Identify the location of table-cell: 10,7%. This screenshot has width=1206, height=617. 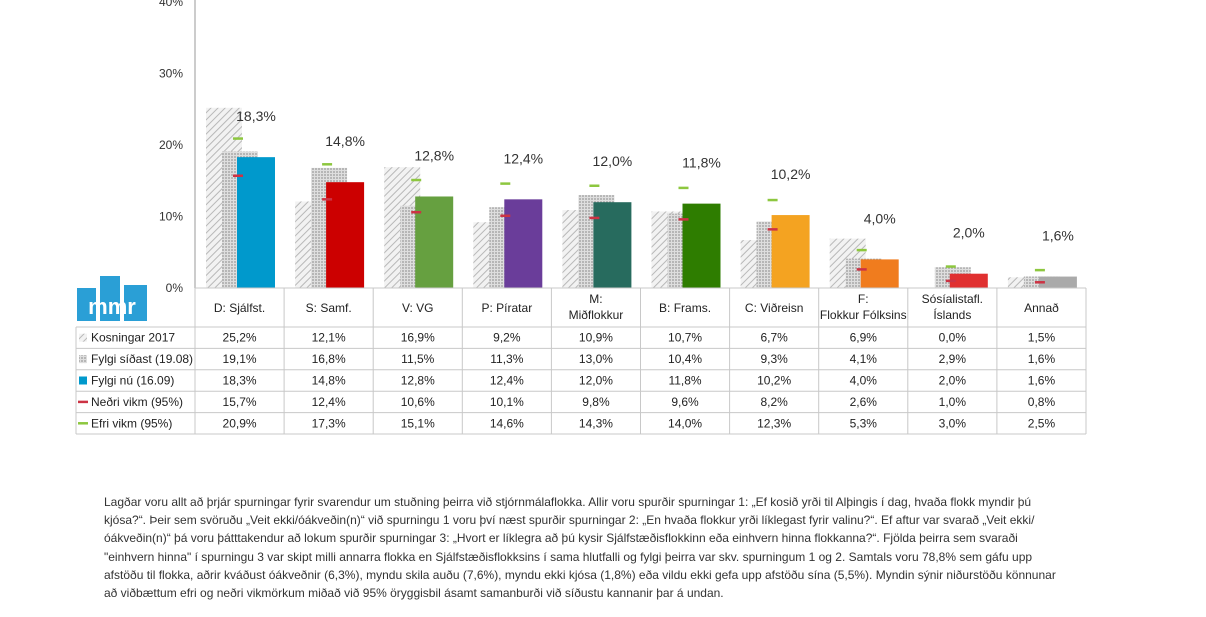
(685, 338).